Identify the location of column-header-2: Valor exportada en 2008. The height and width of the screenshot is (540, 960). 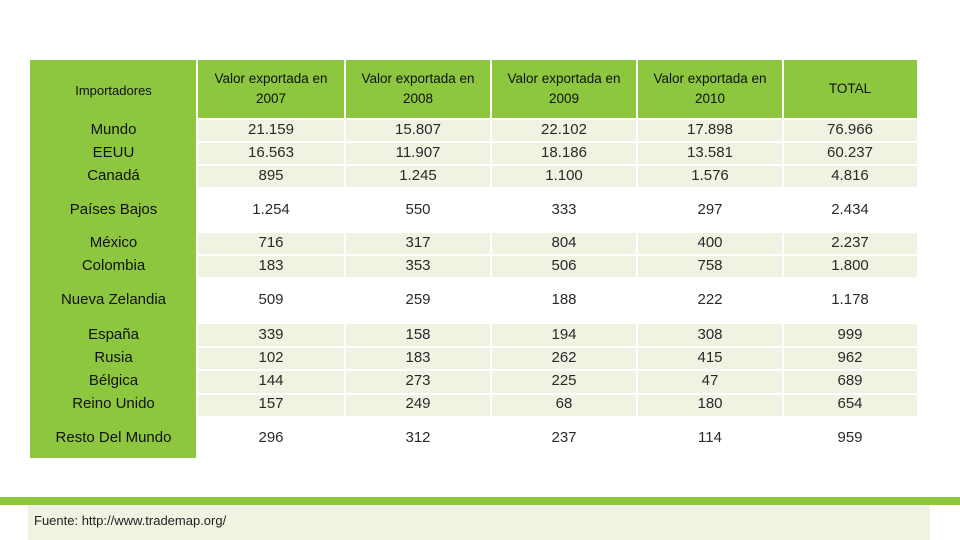
(418, 89).